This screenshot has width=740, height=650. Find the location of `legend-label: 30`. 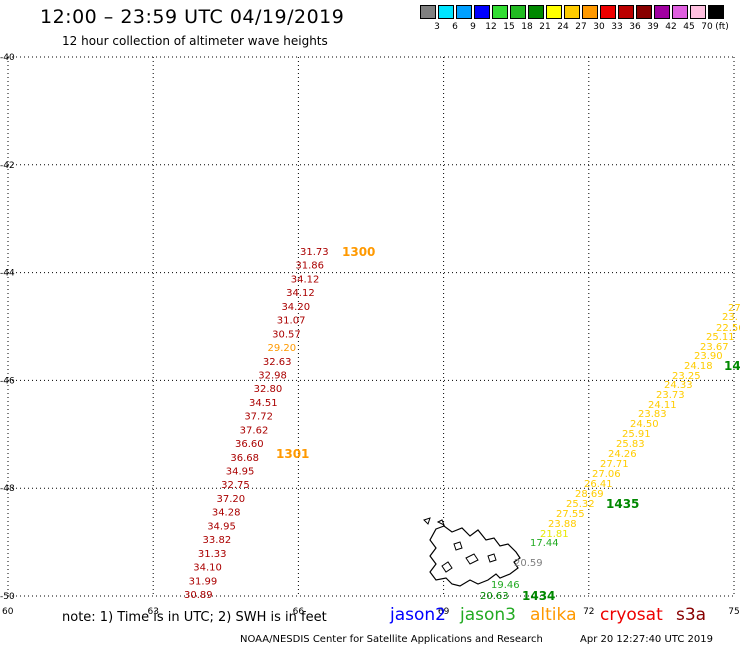

legend-label: 30 is located at coordinates (599, 27).